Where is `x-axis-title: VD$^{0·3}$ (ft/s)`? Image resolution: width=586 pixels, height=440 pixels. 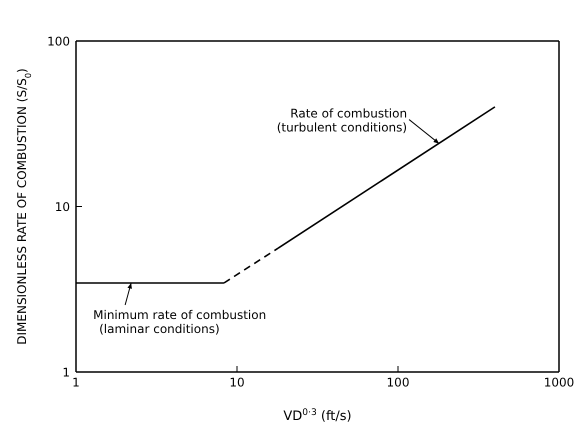 x-axis-title: VD$^{0·3}$ (ft/s) is located at coordinates (317, 416).